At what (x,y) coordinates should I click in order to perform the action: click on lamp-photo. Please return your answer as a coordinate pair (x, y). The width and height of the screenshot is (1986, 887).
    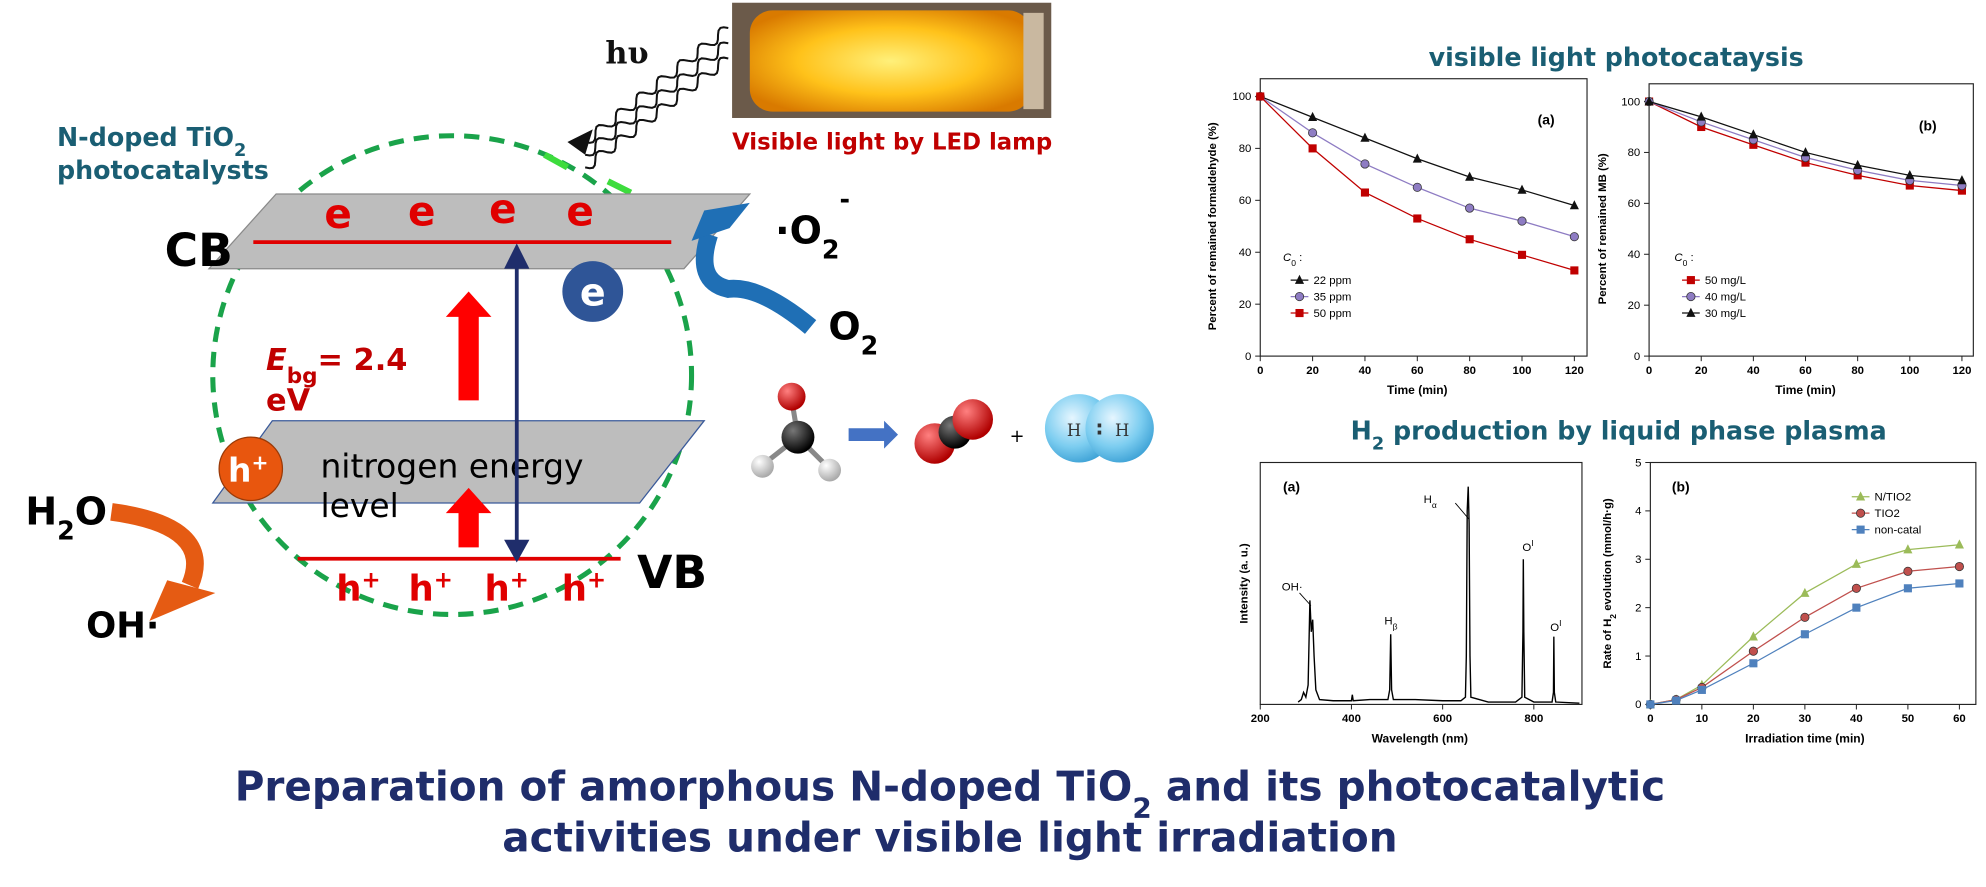
    Looking at the image, I should click on (892, 60).